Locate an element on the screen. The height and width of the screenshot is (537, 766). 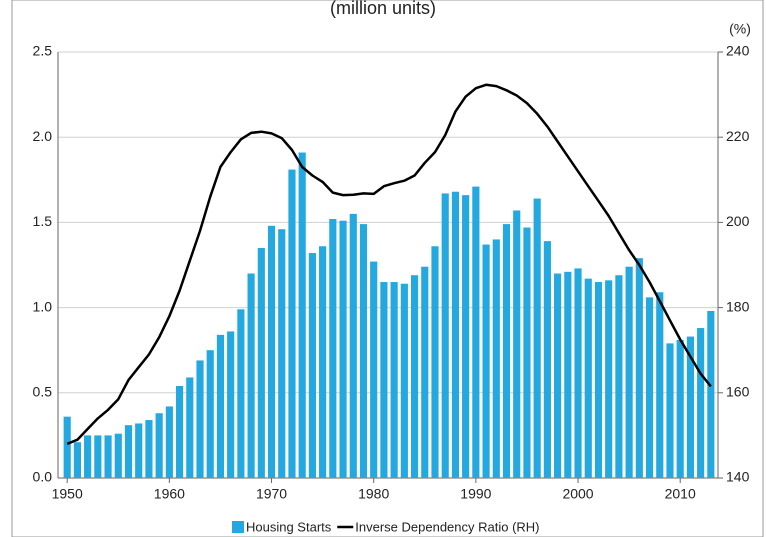
y2-tick-label: 180 is located at coordinates (738, 306).